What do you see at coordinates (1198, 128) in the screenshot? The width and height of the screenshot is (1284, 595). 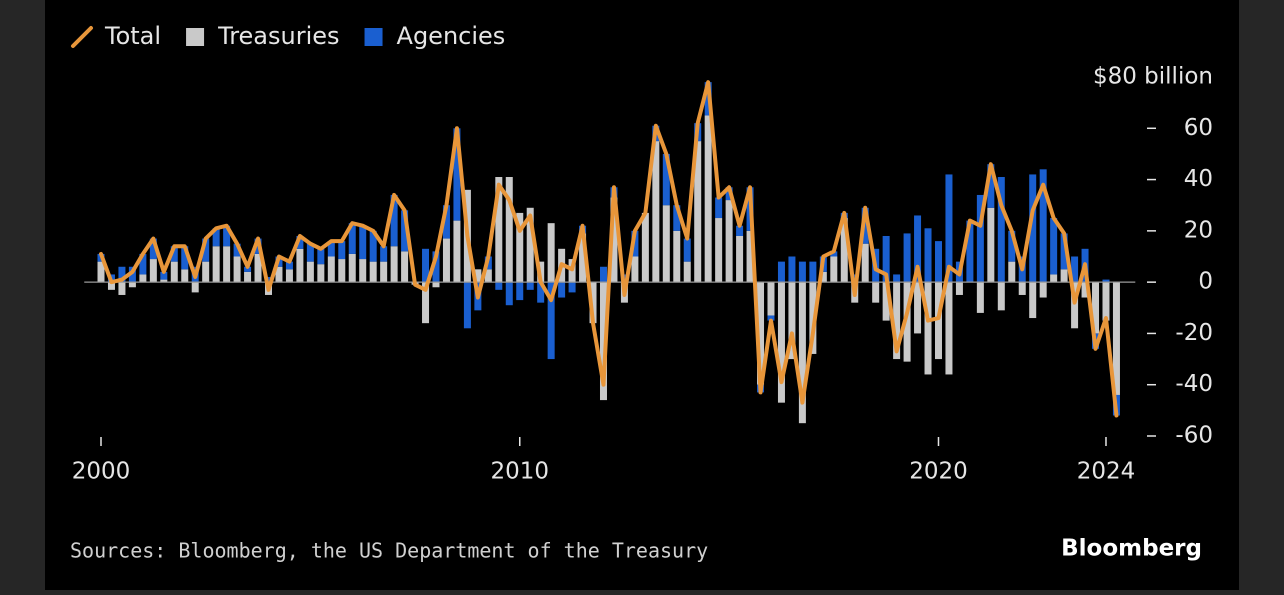 I see `y-tick-label: 60` at bounding box center [1198, 128].